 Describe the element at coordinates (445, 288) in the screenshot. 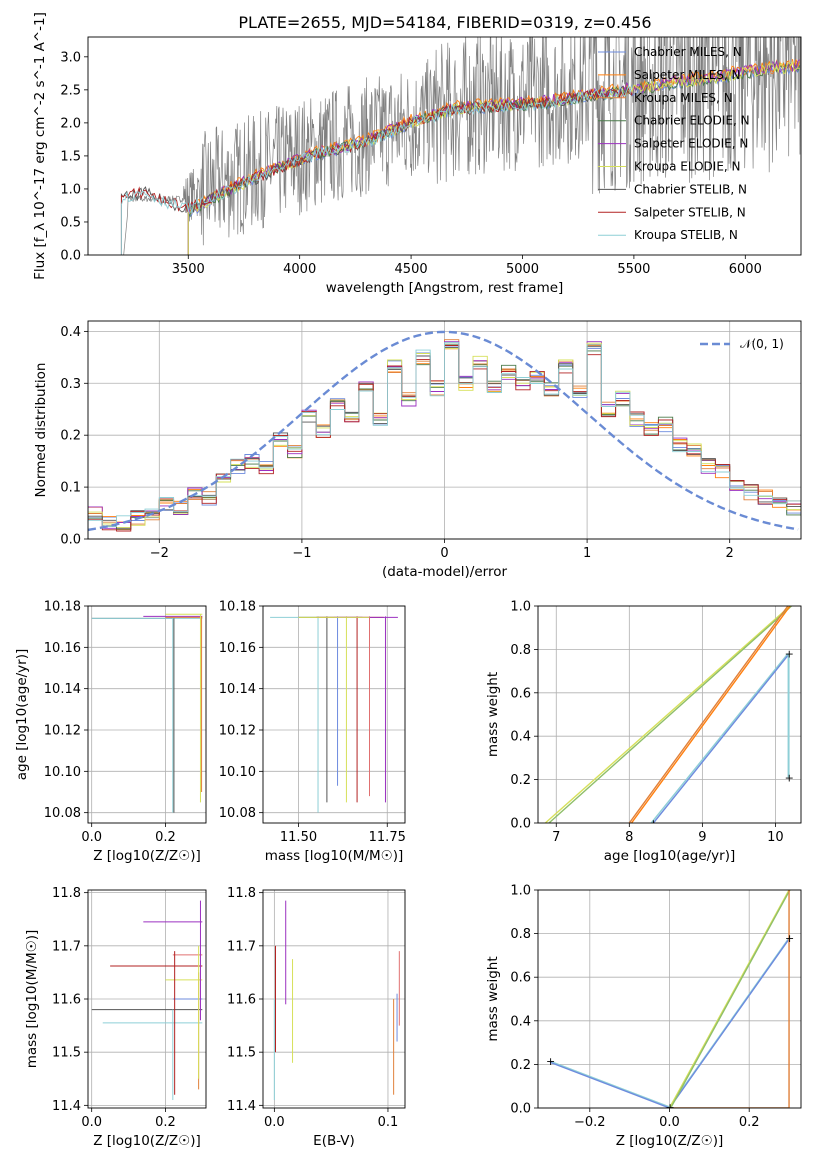

I see `x-axis-label: wavelength [Angstrom, rest frame]` at that location.